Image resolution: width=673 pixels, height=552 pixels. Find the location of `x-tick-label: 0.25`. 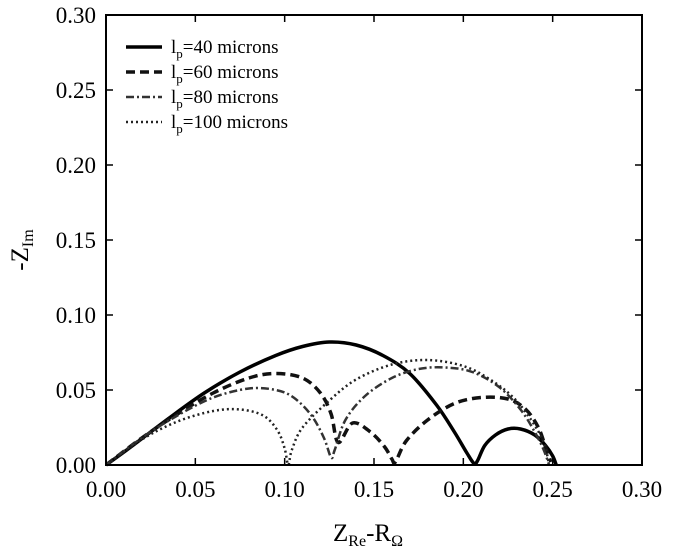

x-tick-label: 0.25 is located at coordinates (553, 489).